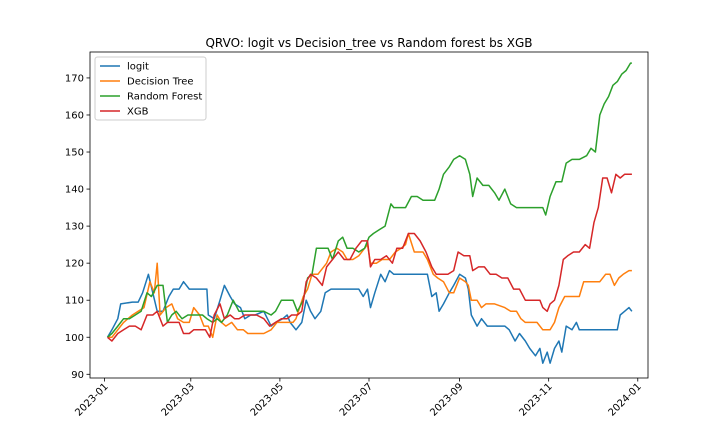  I want to click on y-tick-label-7: 160, so click(74, 115).